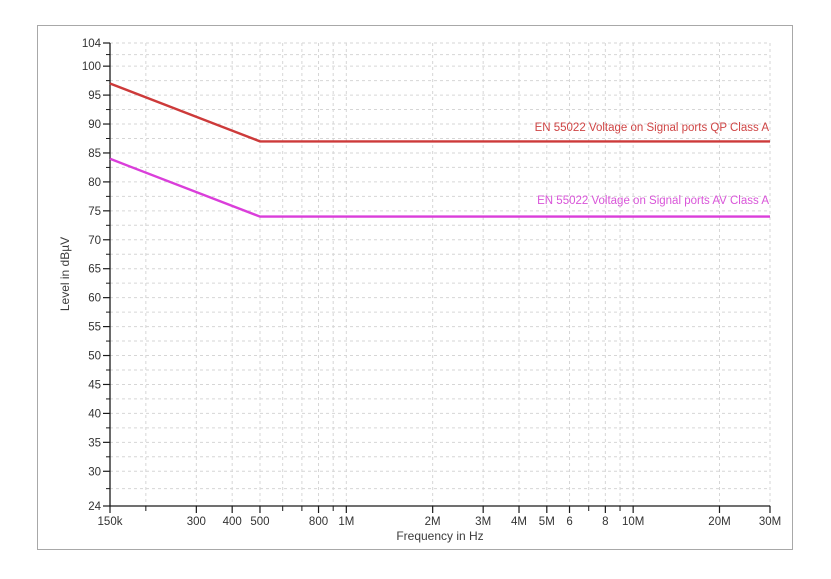 The image size is (831, 579). Describe the element at coordinates (547, 522) in the screenshot. I see `svg-text: 5M` at that location.